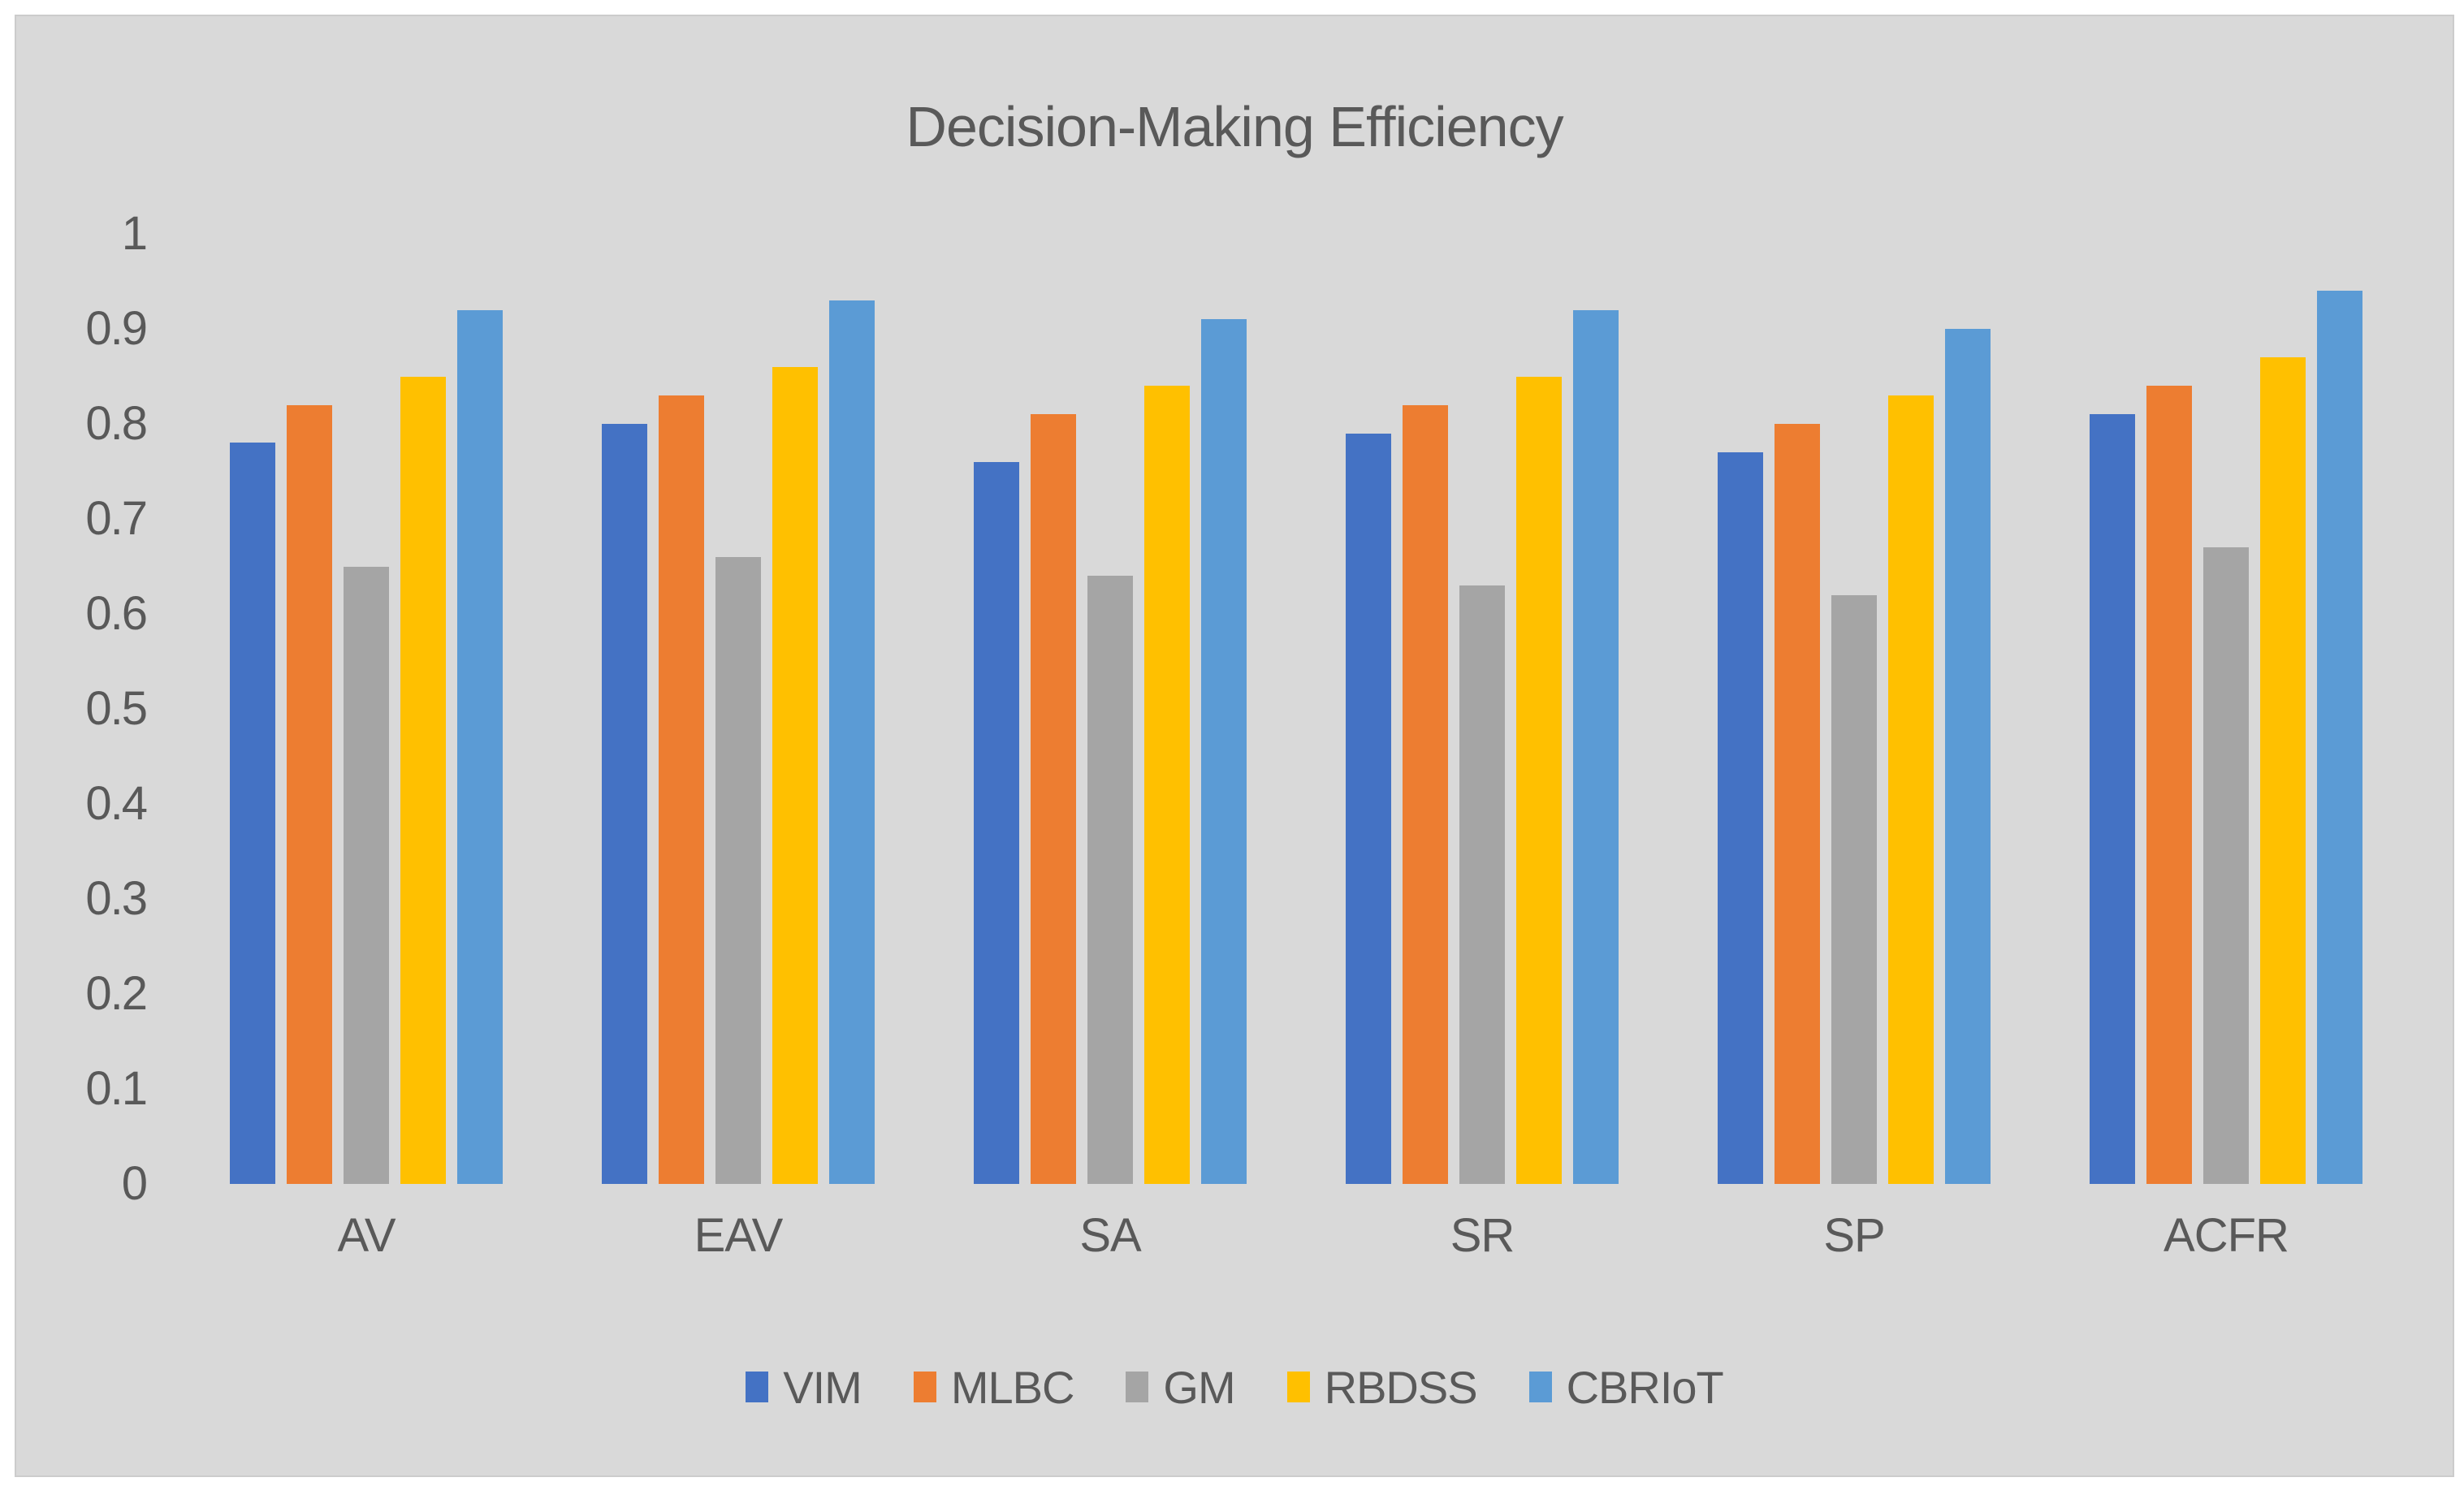 The height and width of the screenshot is (1499, 2464). What do you see at coordinates (116, 1089) in the screenshot?
I see `y-tick-label-0.1: 0.1` at bounding box center [116, 1089].